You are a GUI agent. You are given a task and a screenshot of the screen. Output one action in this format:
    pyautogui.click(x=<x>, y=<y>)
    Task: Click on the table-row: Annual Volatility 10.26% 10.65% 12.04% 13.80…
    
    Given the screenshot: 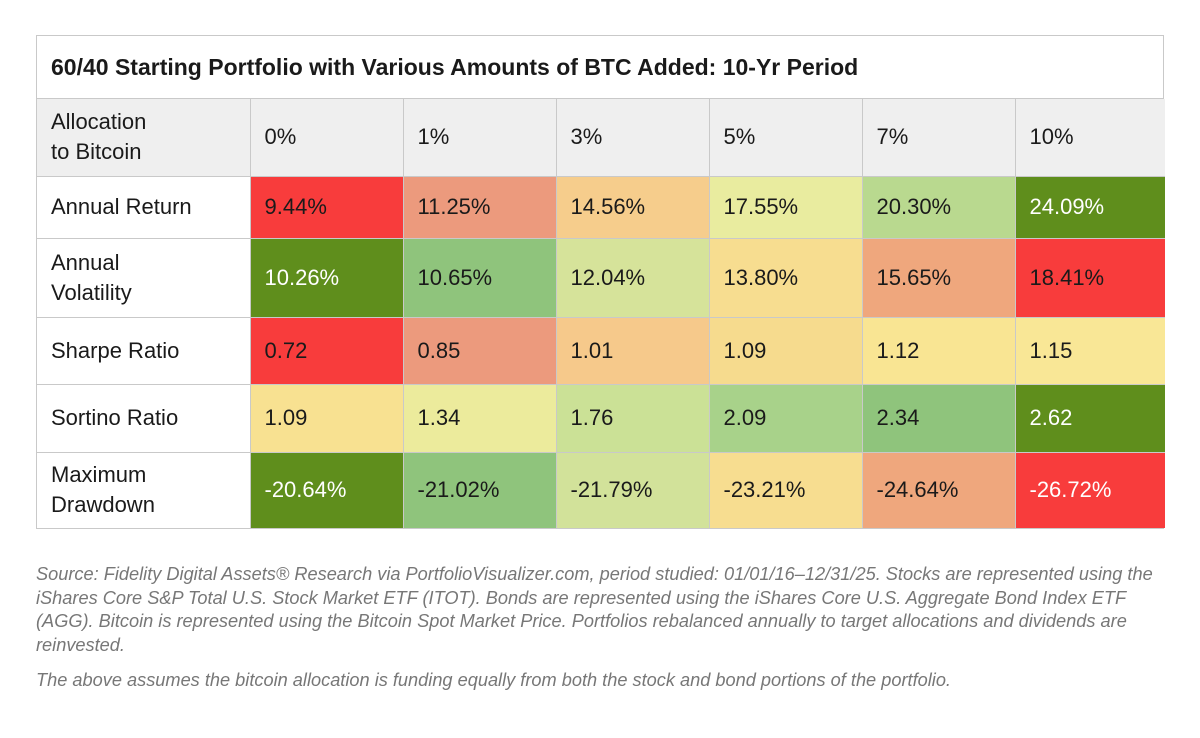 What is the action you would take?
    pyautogui.click(x=601, y=277)
    